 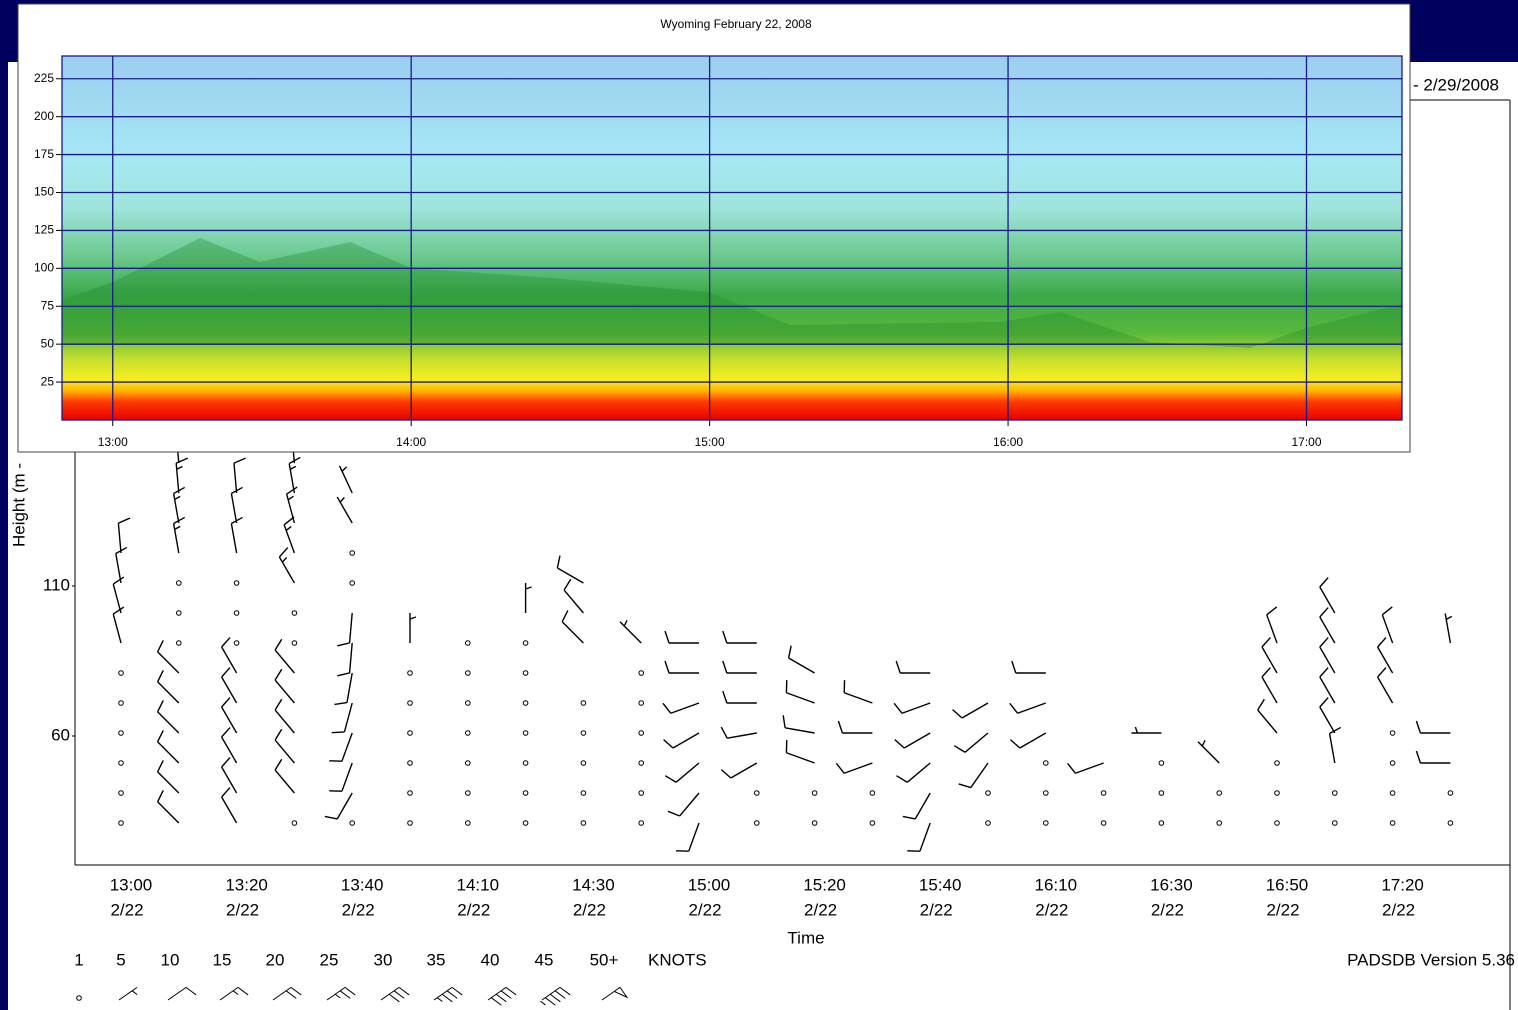 I want to click on x-tick-label: 13:40, so click(x=362, y=884).